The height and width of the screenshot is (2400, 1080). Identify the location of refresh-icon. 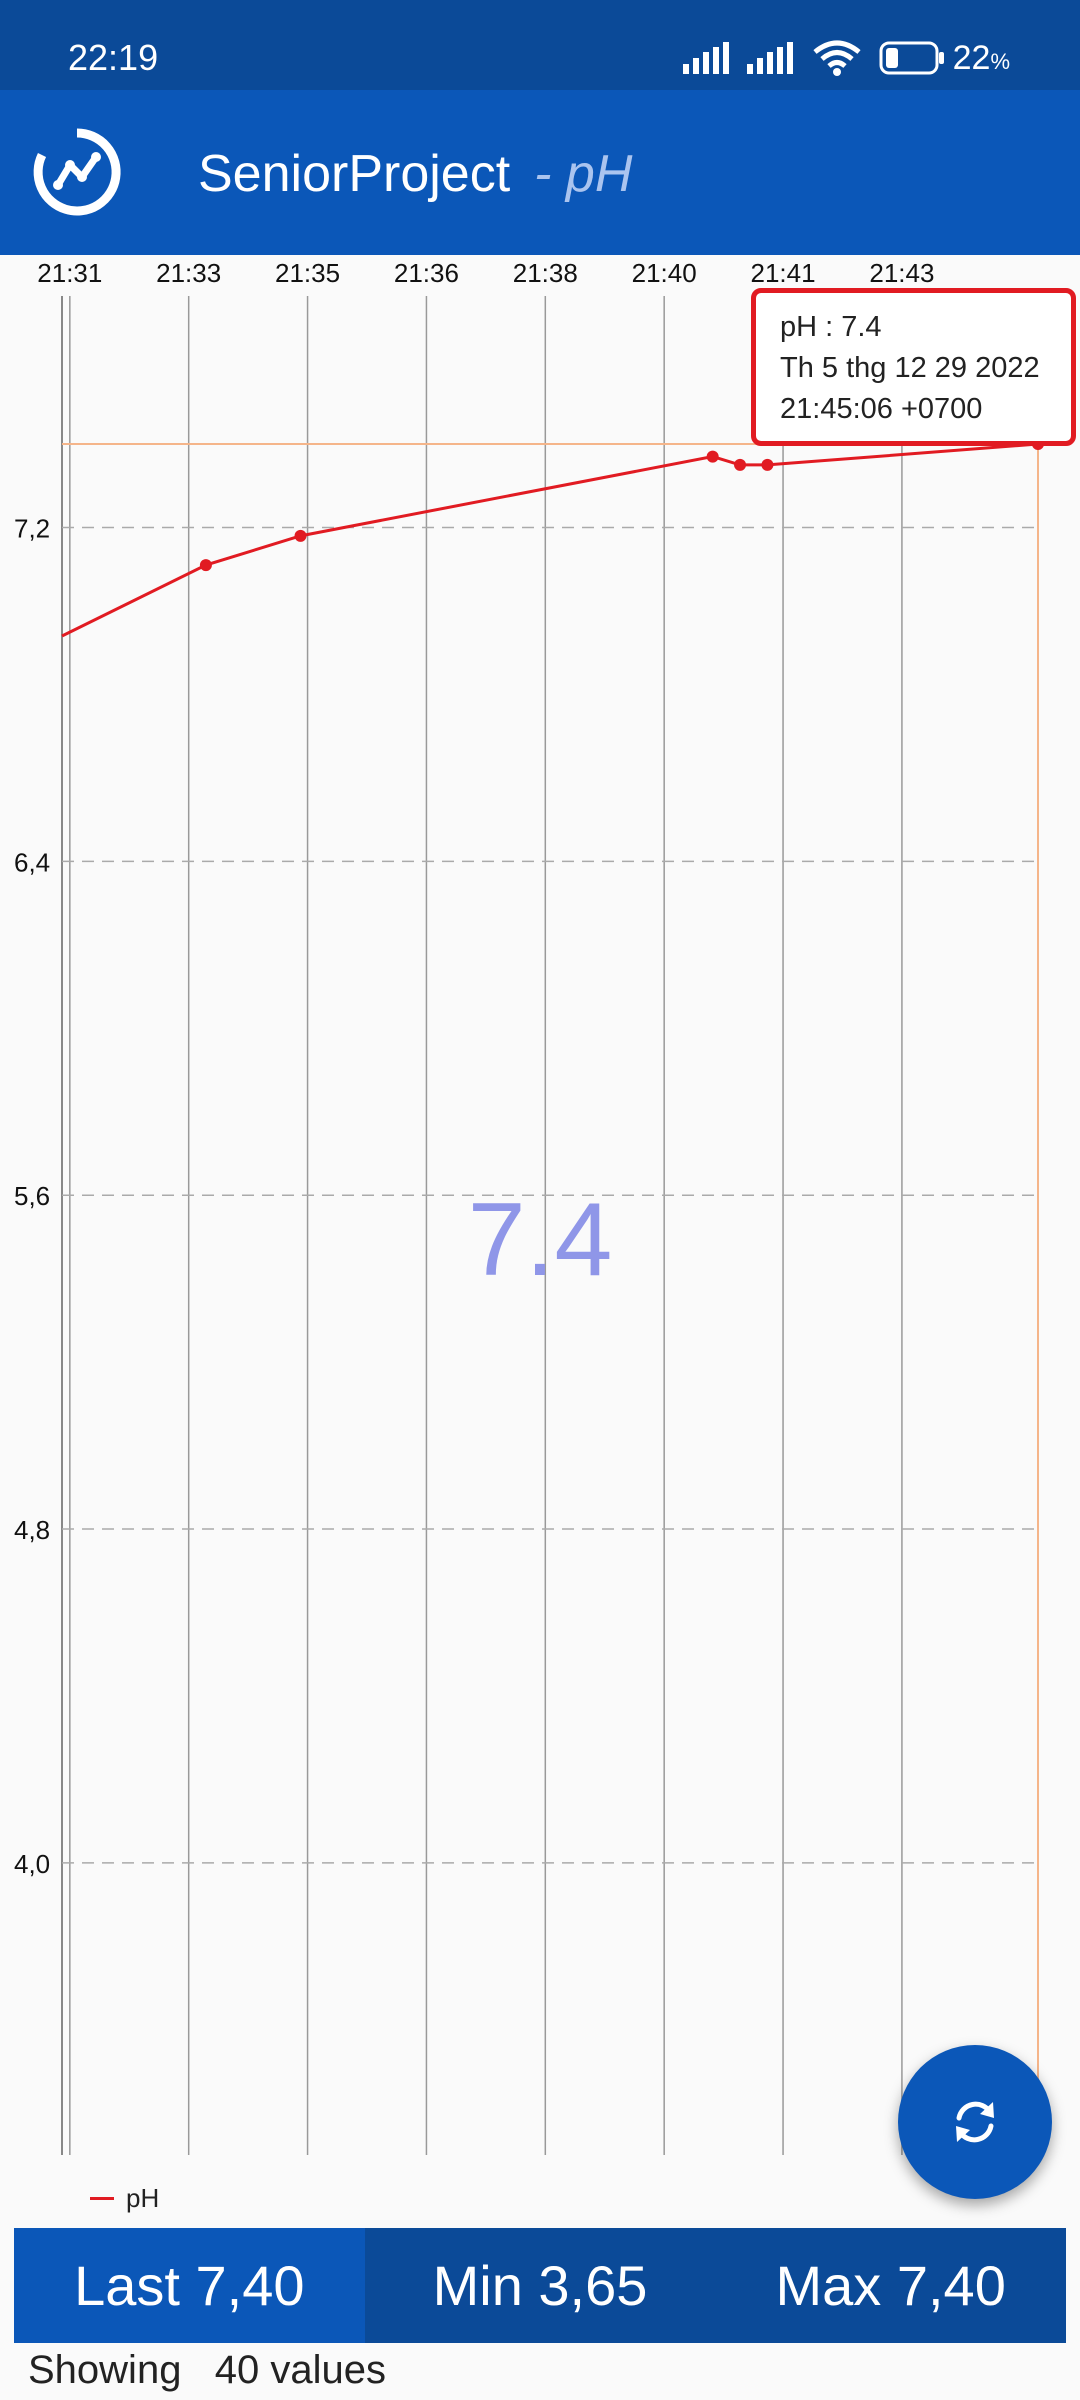
(975, 2122).